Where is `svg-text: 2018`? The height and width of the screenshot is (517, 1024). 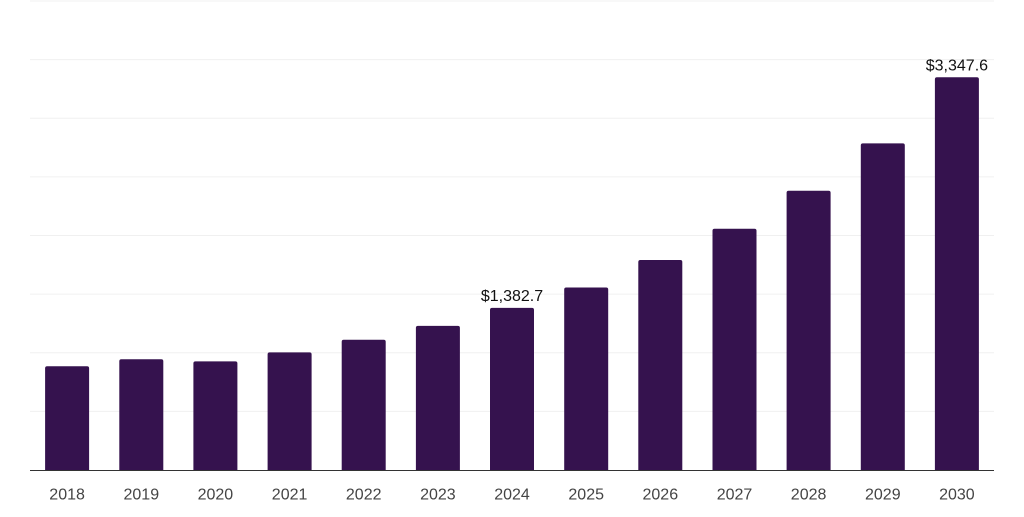 svg-text: 2018 is located at coordinates (67, 495).